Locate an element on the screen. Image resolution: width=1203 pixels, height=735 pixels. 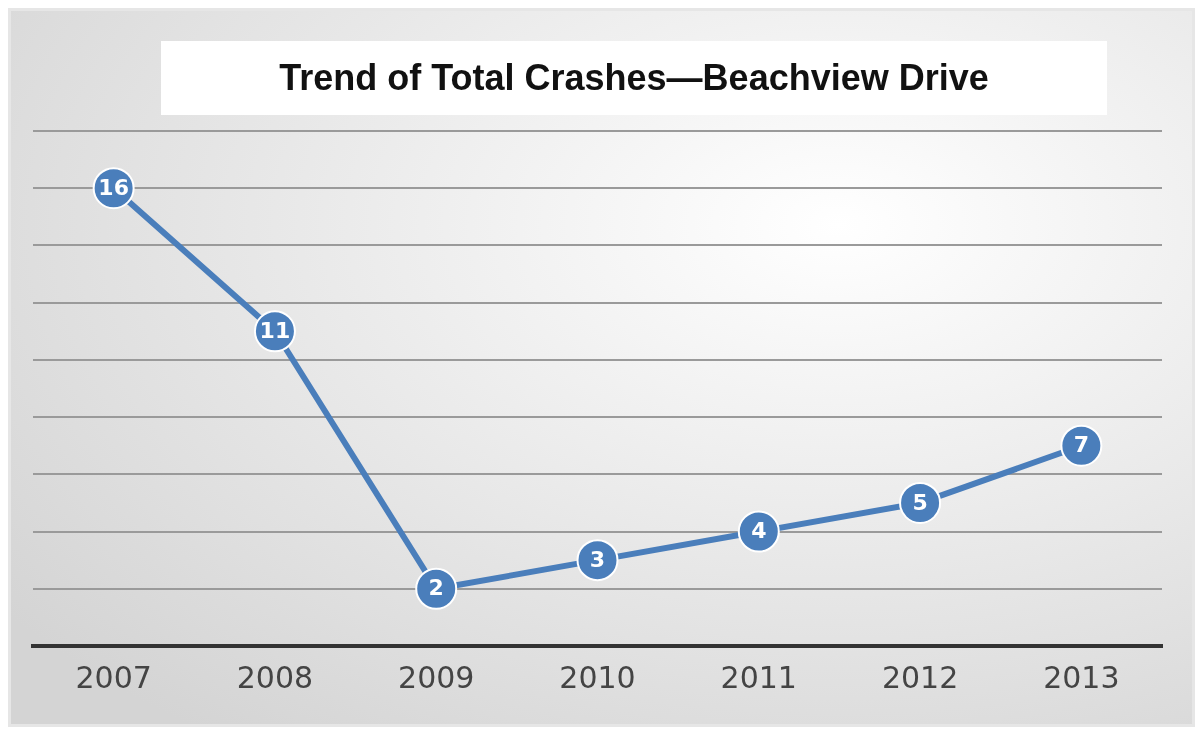
x-tick-label: 2007 is located at coordinates (113, 677).